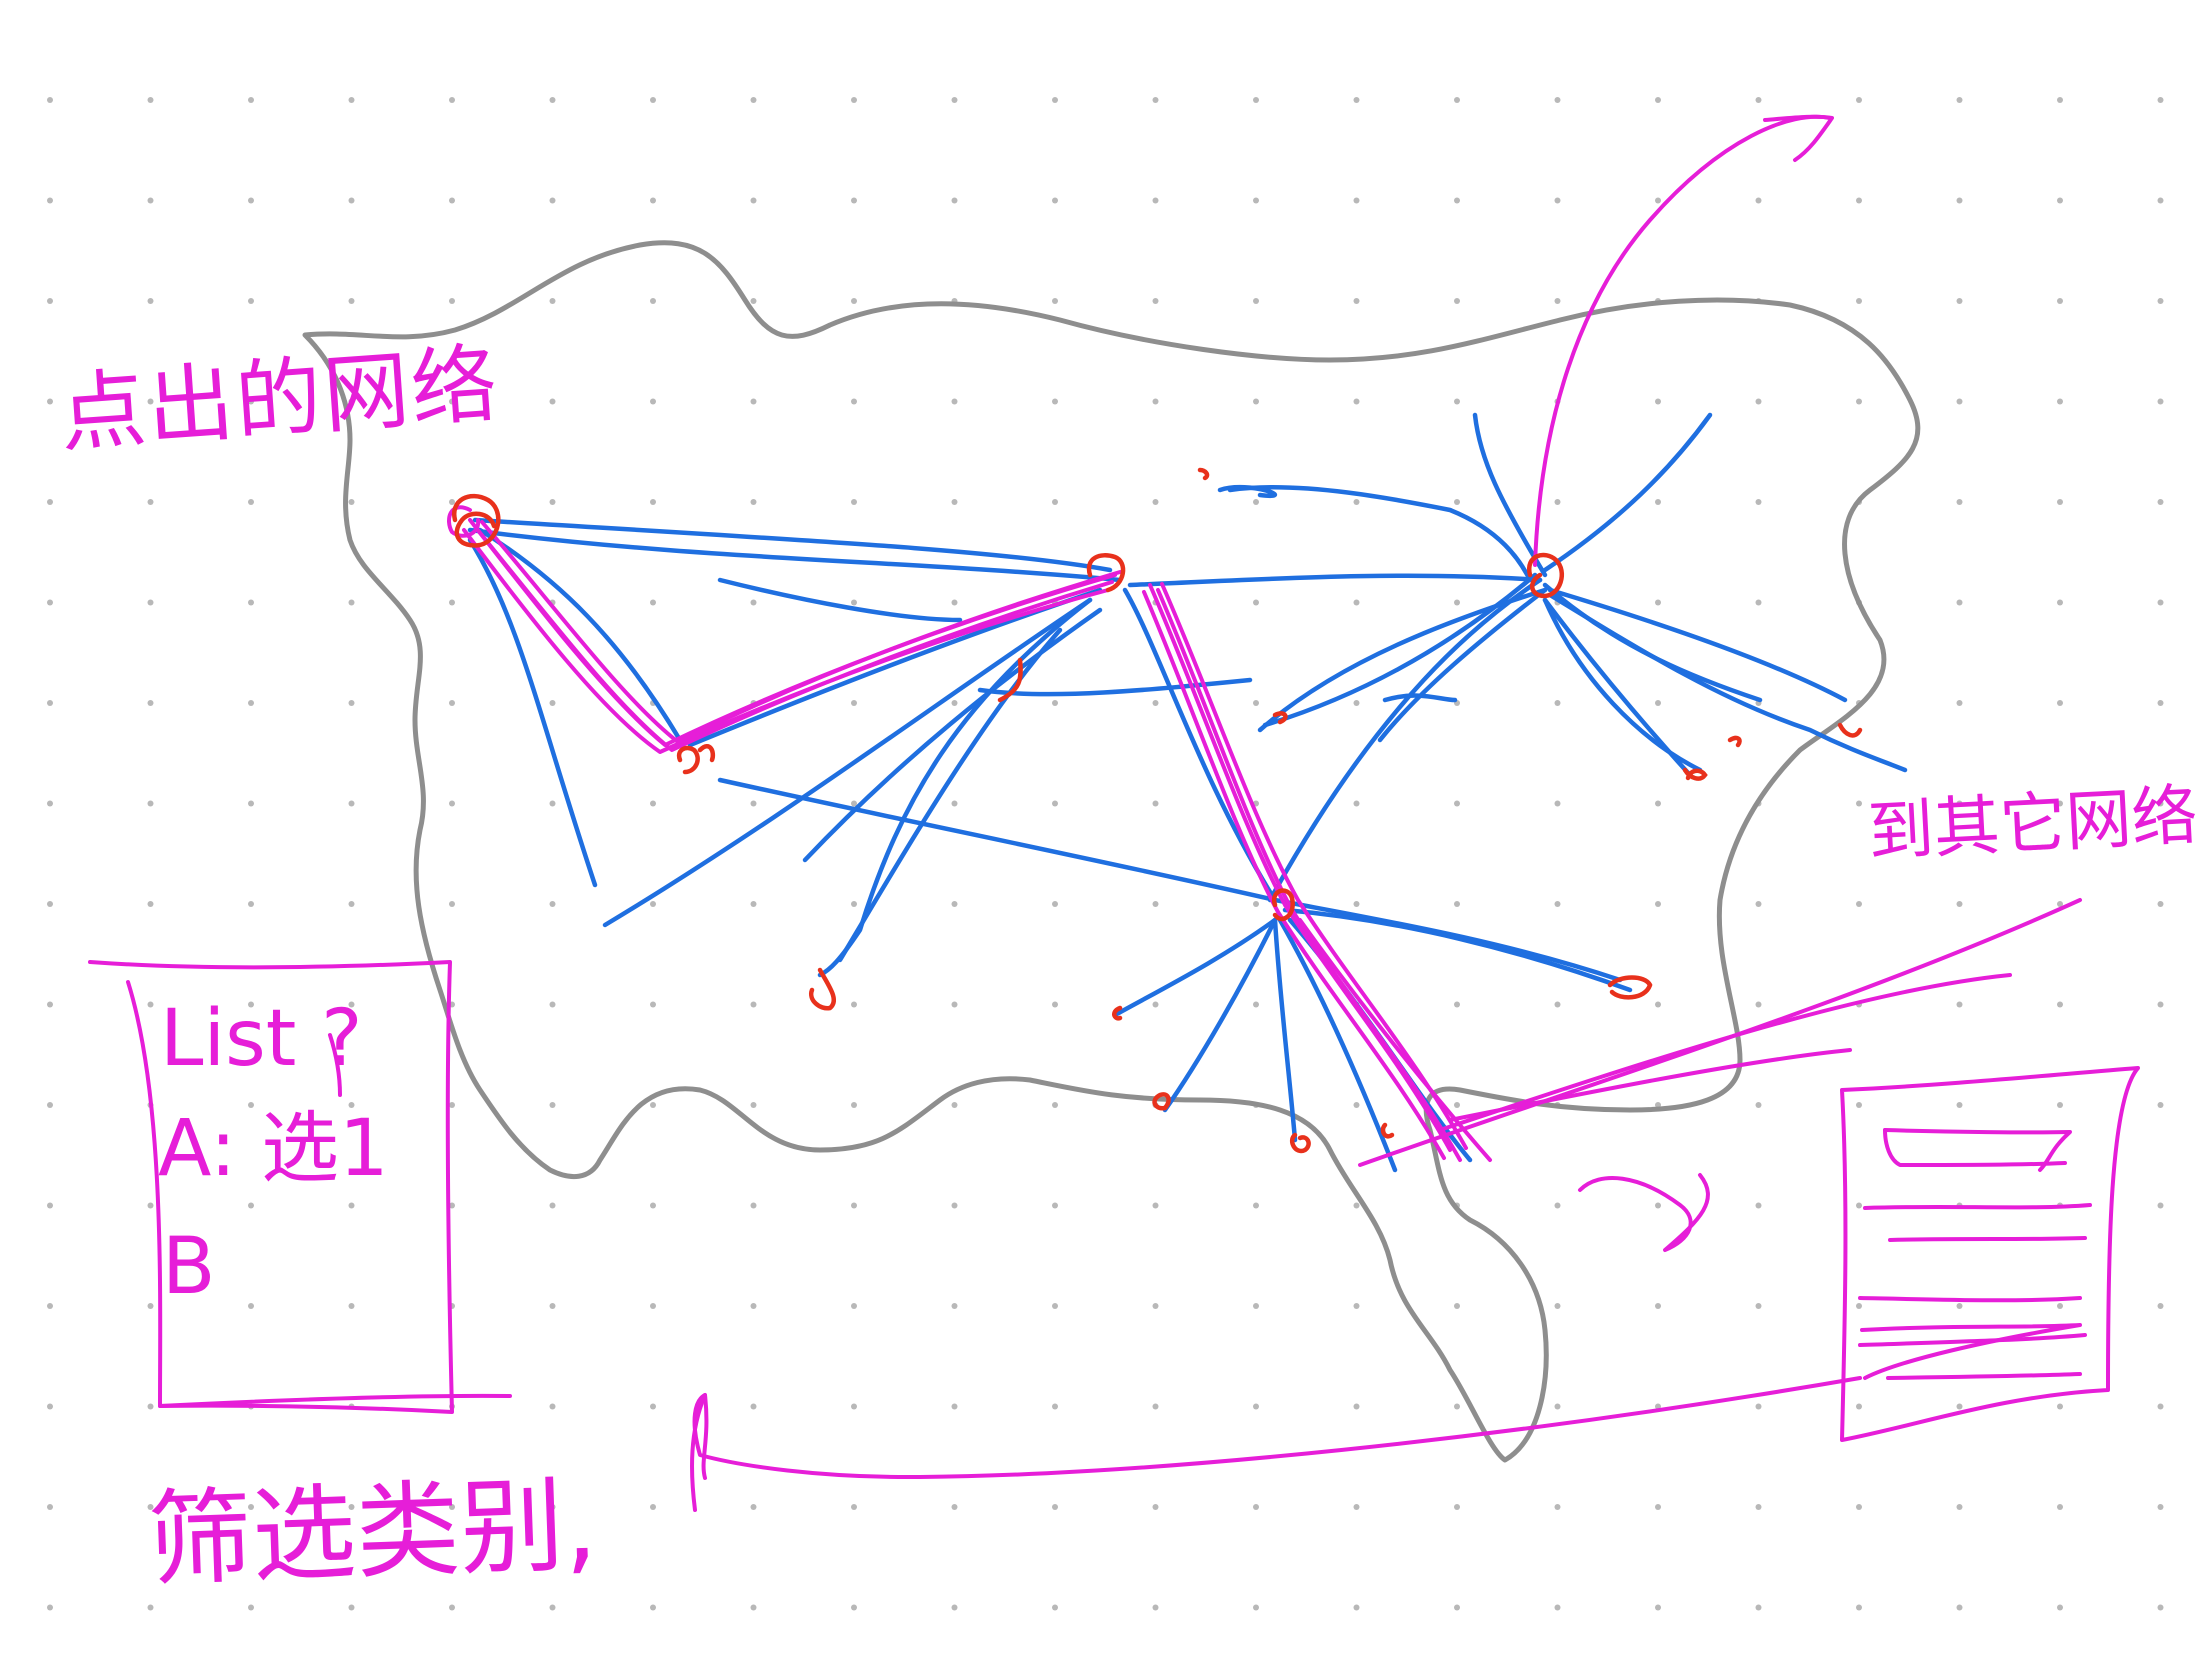  I want to click on detail-panel-border, so click(1990, 1254).